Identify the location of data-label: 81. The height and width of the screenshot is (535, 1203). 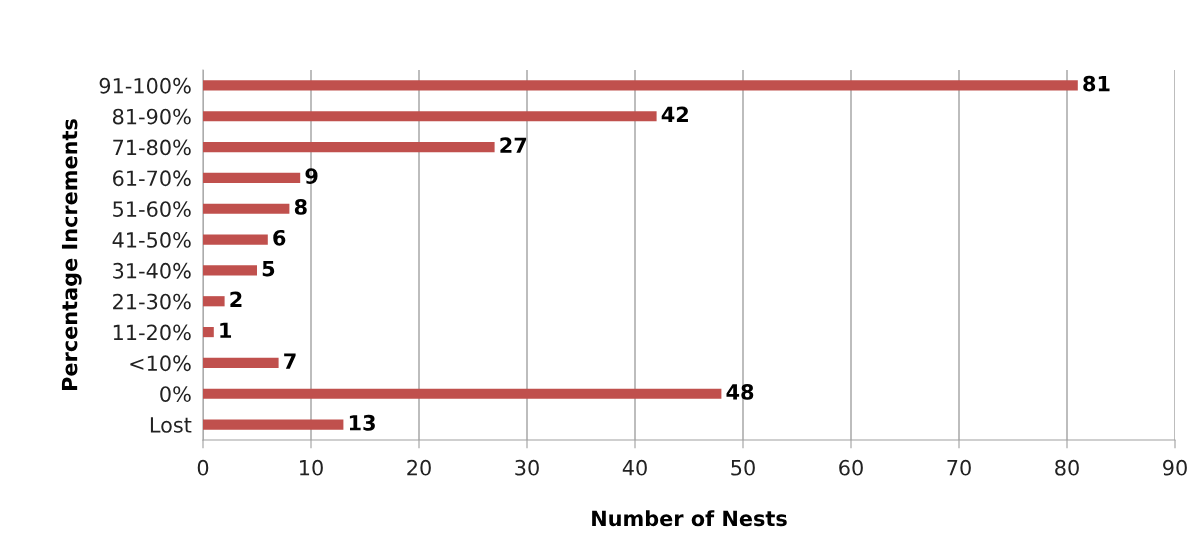
(1096, 83).